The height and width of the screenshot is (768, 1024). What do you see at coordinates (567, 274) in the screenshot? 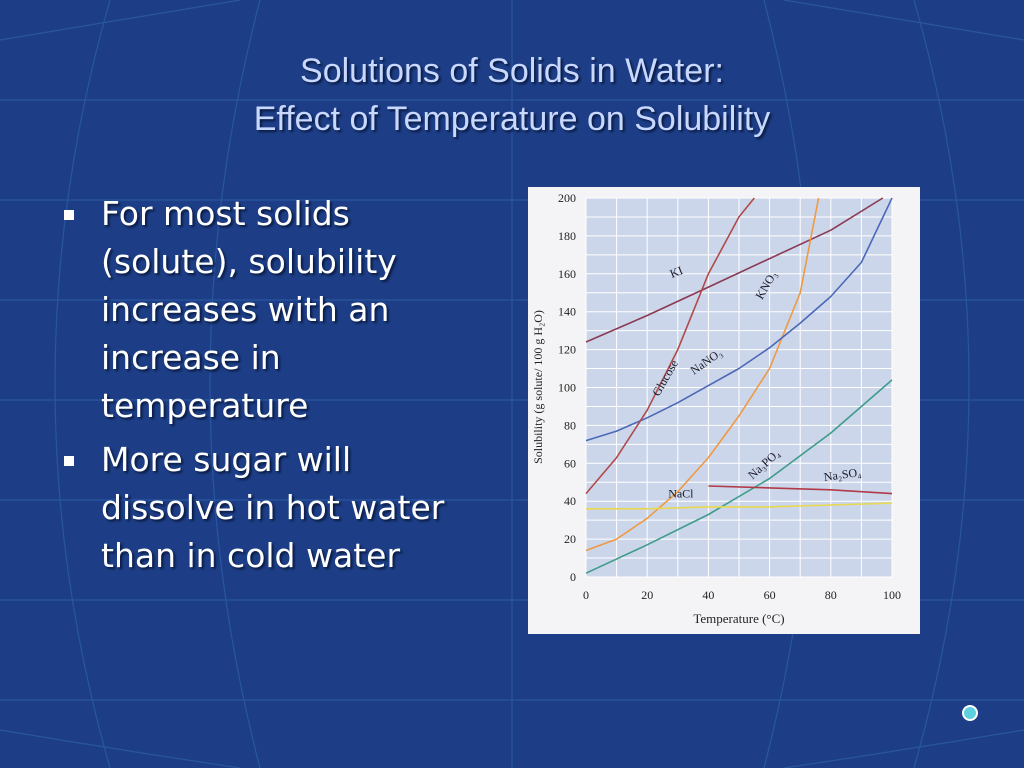
I see `y-tick-label: 160` at bounding box center [567, 274].